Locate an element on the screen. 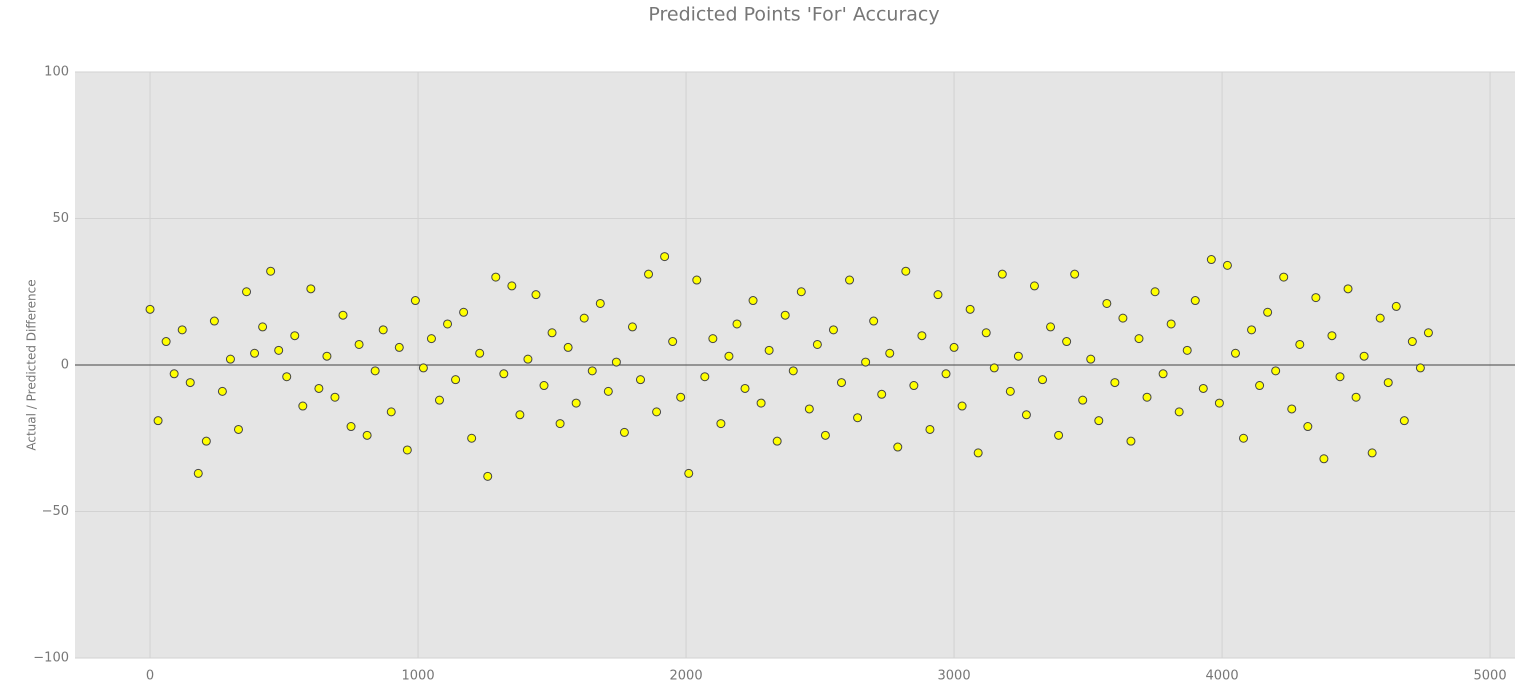 Image resolution: width=1529 pixels, height=700 pixels. y-axis-label: Actual / Predicted Difference is located at coordinates (32, 364).